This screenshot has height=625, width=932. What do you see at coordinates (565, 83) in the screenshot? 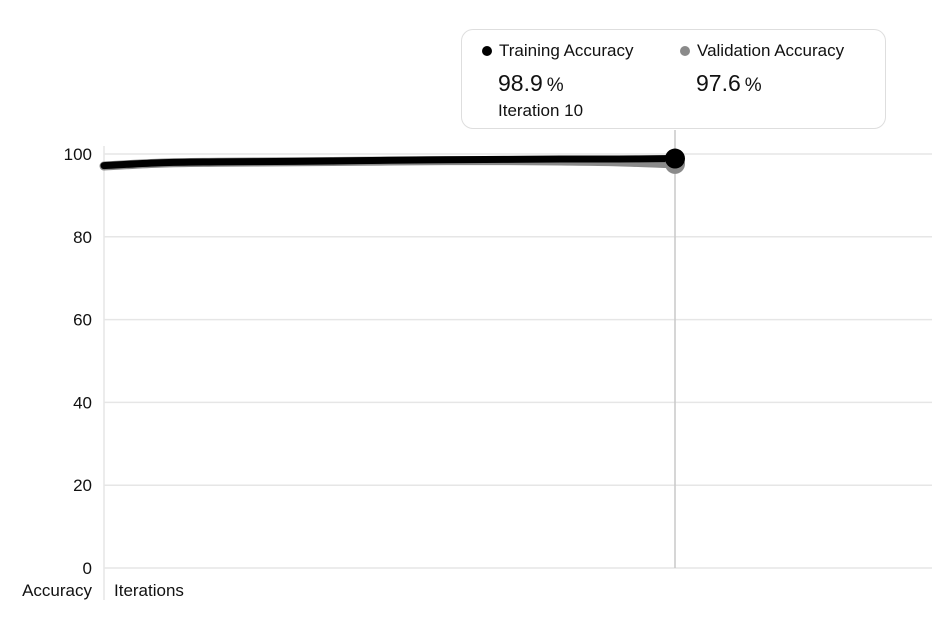
I see `tooltip-training-value-row: 98.9%` at bounding box center [565, 83].